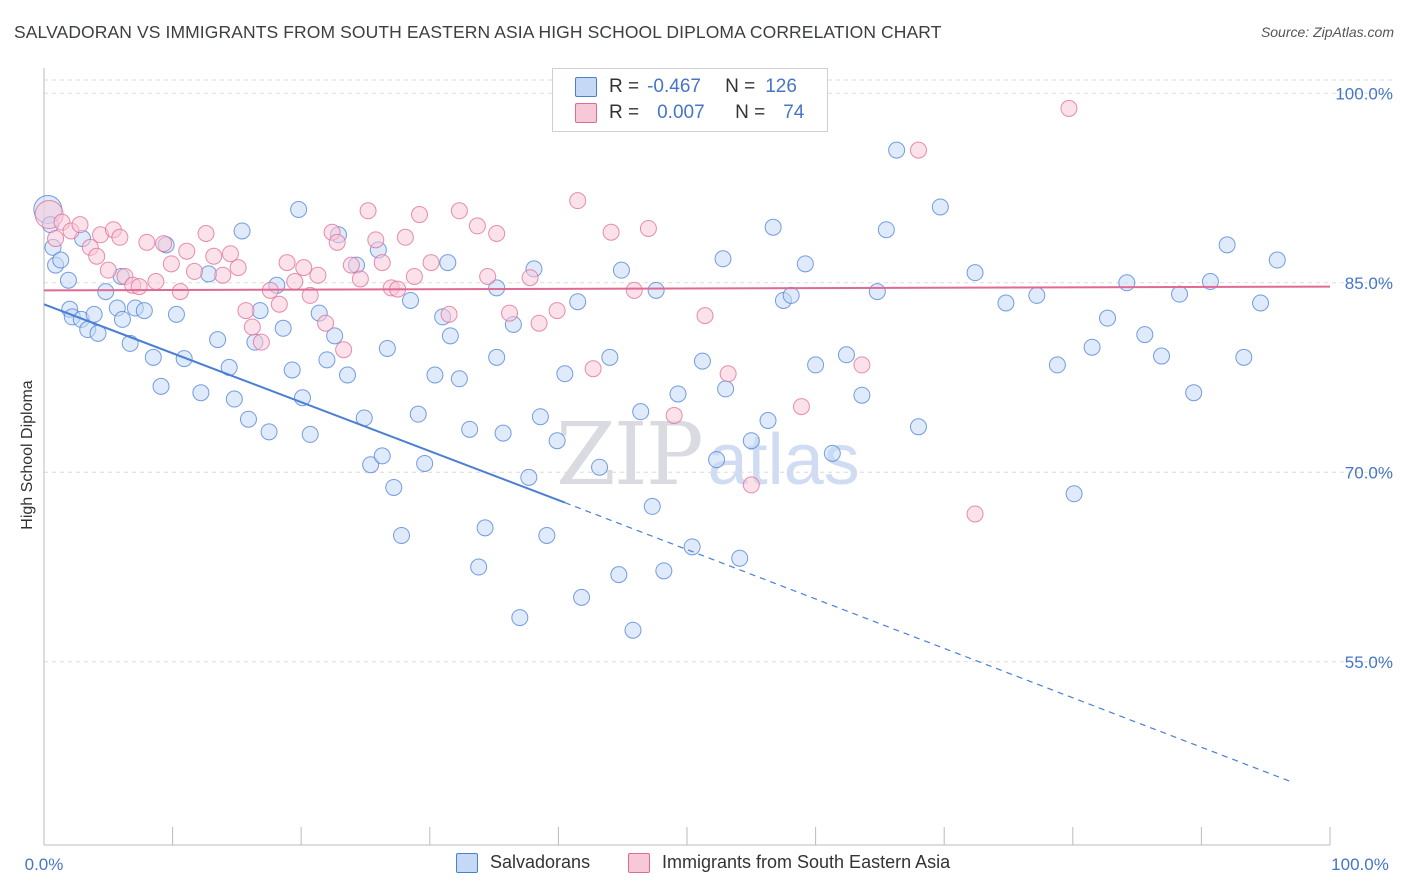  I want to click on x-tick-label: 0.0%, so click(44, 864).